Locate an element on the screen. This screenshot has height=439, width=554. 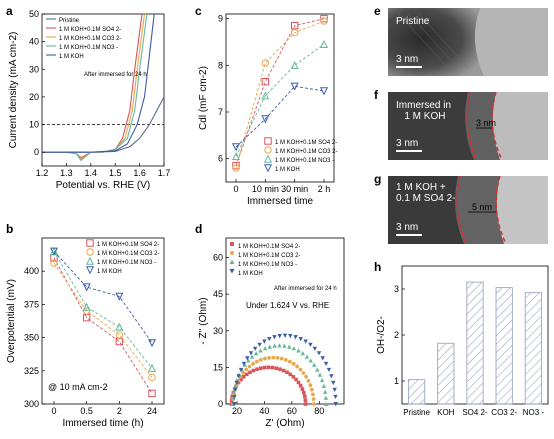
x-tick-label: 30 min is located at coordinates (294, 189).